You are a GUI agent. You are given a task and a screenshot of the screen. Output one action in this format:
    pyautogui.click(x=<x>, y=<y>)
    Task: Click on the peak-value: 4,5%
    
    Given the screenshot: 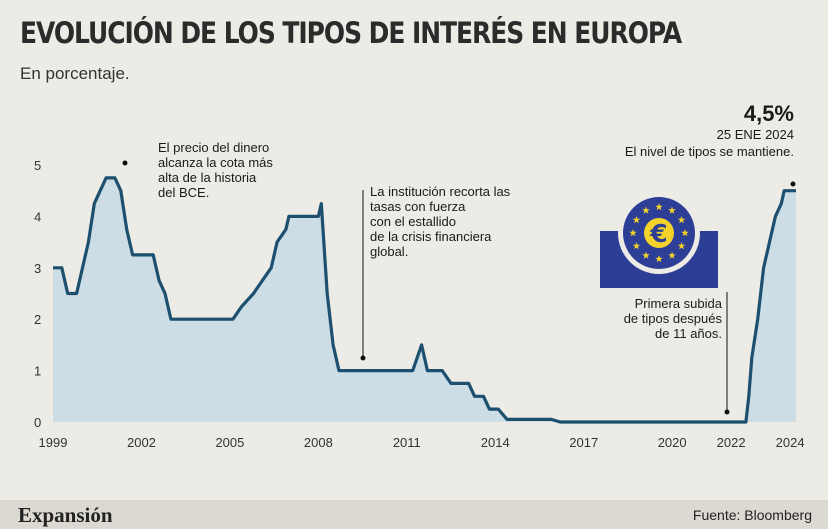 What is the action you would take?
    pyautogui.click(x=768, y=113)
    